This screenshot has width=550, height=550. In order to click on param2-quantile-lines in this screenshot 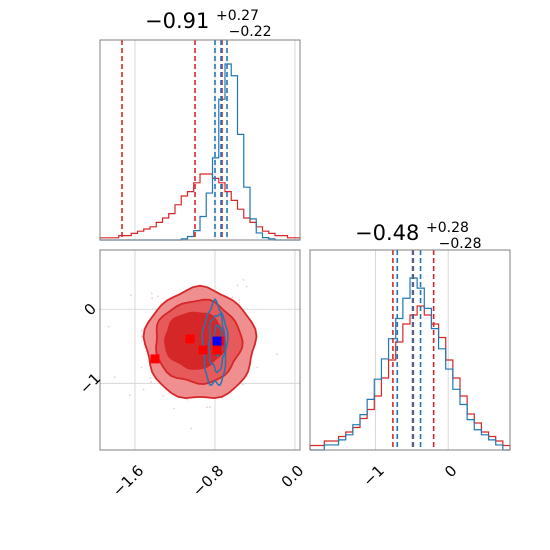, I will do `click(413, 350)`.